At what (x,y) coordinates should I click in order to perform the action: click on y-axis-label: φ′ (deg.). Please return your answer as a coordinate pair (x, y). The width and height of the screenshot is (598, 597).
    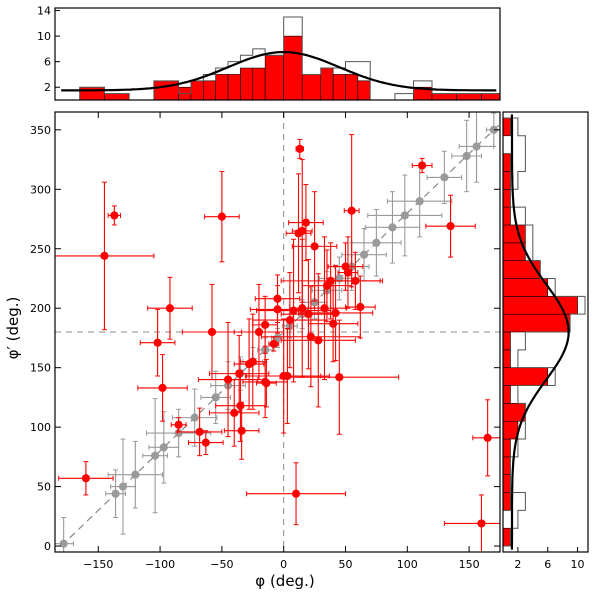
    Looking at the image, I should click on (13, 328).